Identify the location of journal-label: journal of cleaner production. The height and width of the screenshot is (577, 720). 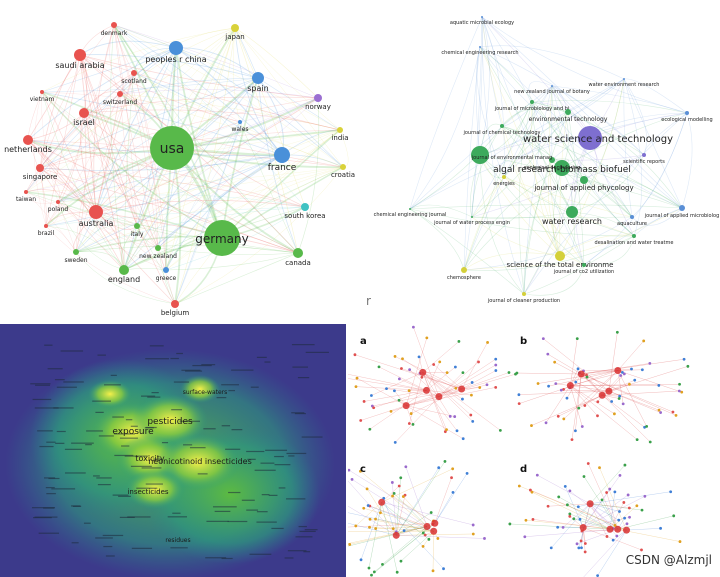
(523, 301).